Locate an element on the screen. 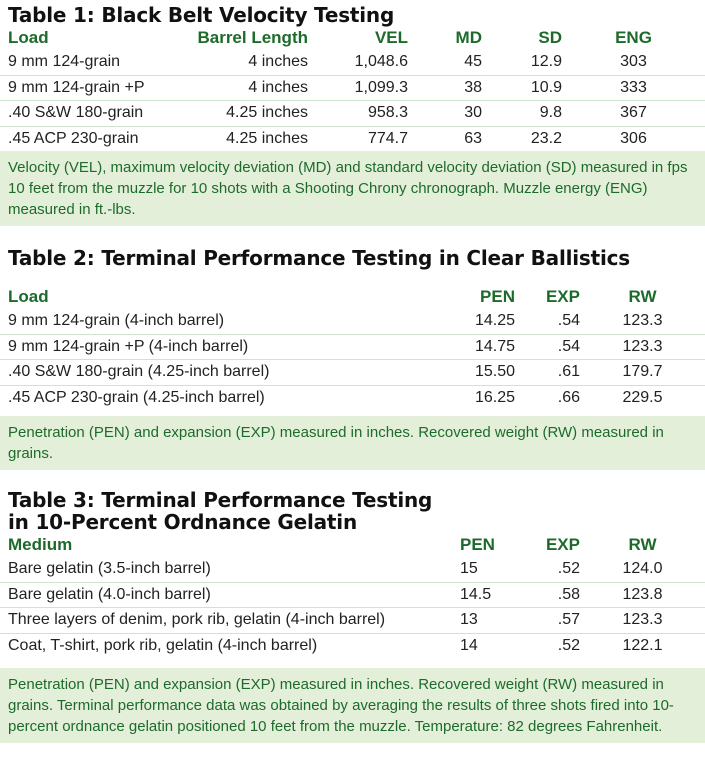  table3-cell: Bare gelatin (3.5-inch barrel) is located at coordinates (109, 569).